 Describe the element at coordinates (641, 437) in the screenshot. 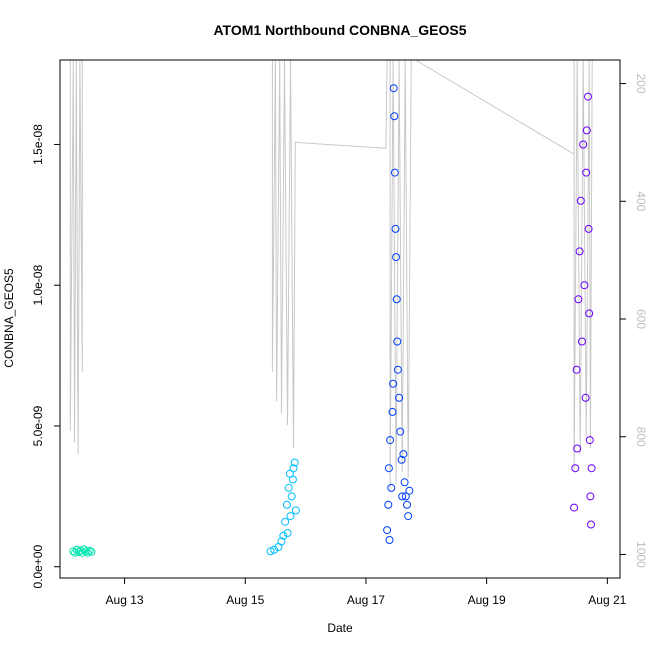

I see `y-axis-right-tick-label: 800` at that location.